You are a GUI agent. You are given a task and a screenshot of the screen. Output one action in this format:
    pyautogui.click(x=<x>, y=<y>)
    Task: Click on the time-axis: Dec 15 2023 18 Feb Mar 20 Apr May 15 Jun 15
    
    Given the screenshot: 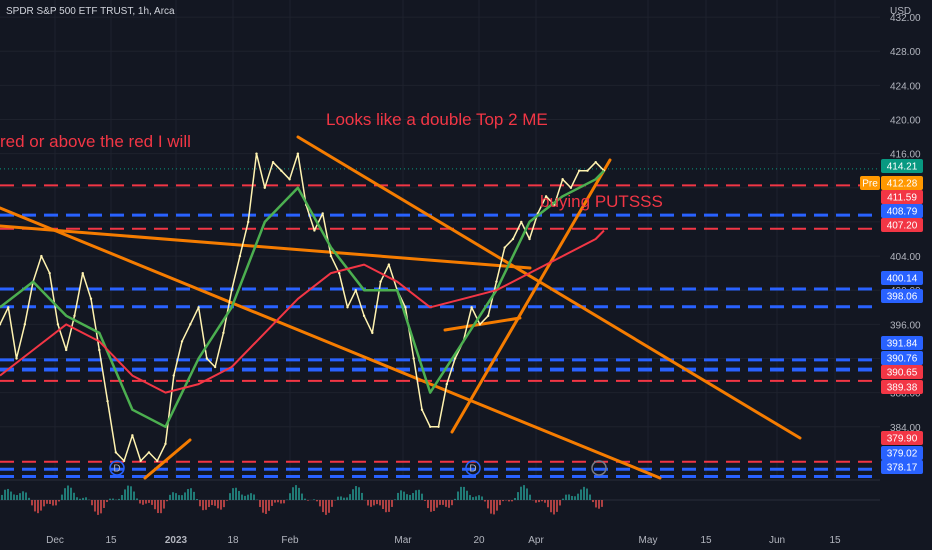 What is the action you would take?
    pyautogui.click(x=443, y=540)
    